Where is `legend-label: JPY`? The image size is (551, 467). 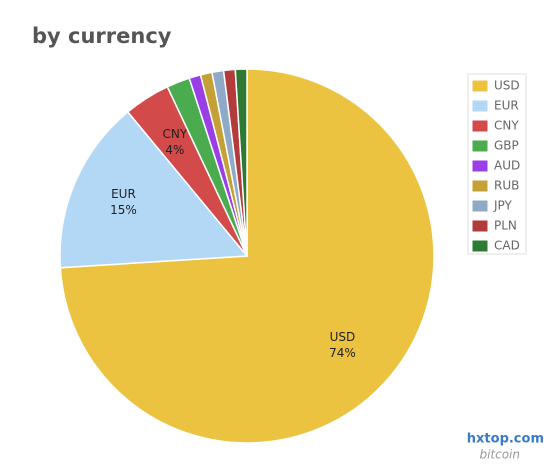
legend-label: JPY is located at coordinates (503, 206).